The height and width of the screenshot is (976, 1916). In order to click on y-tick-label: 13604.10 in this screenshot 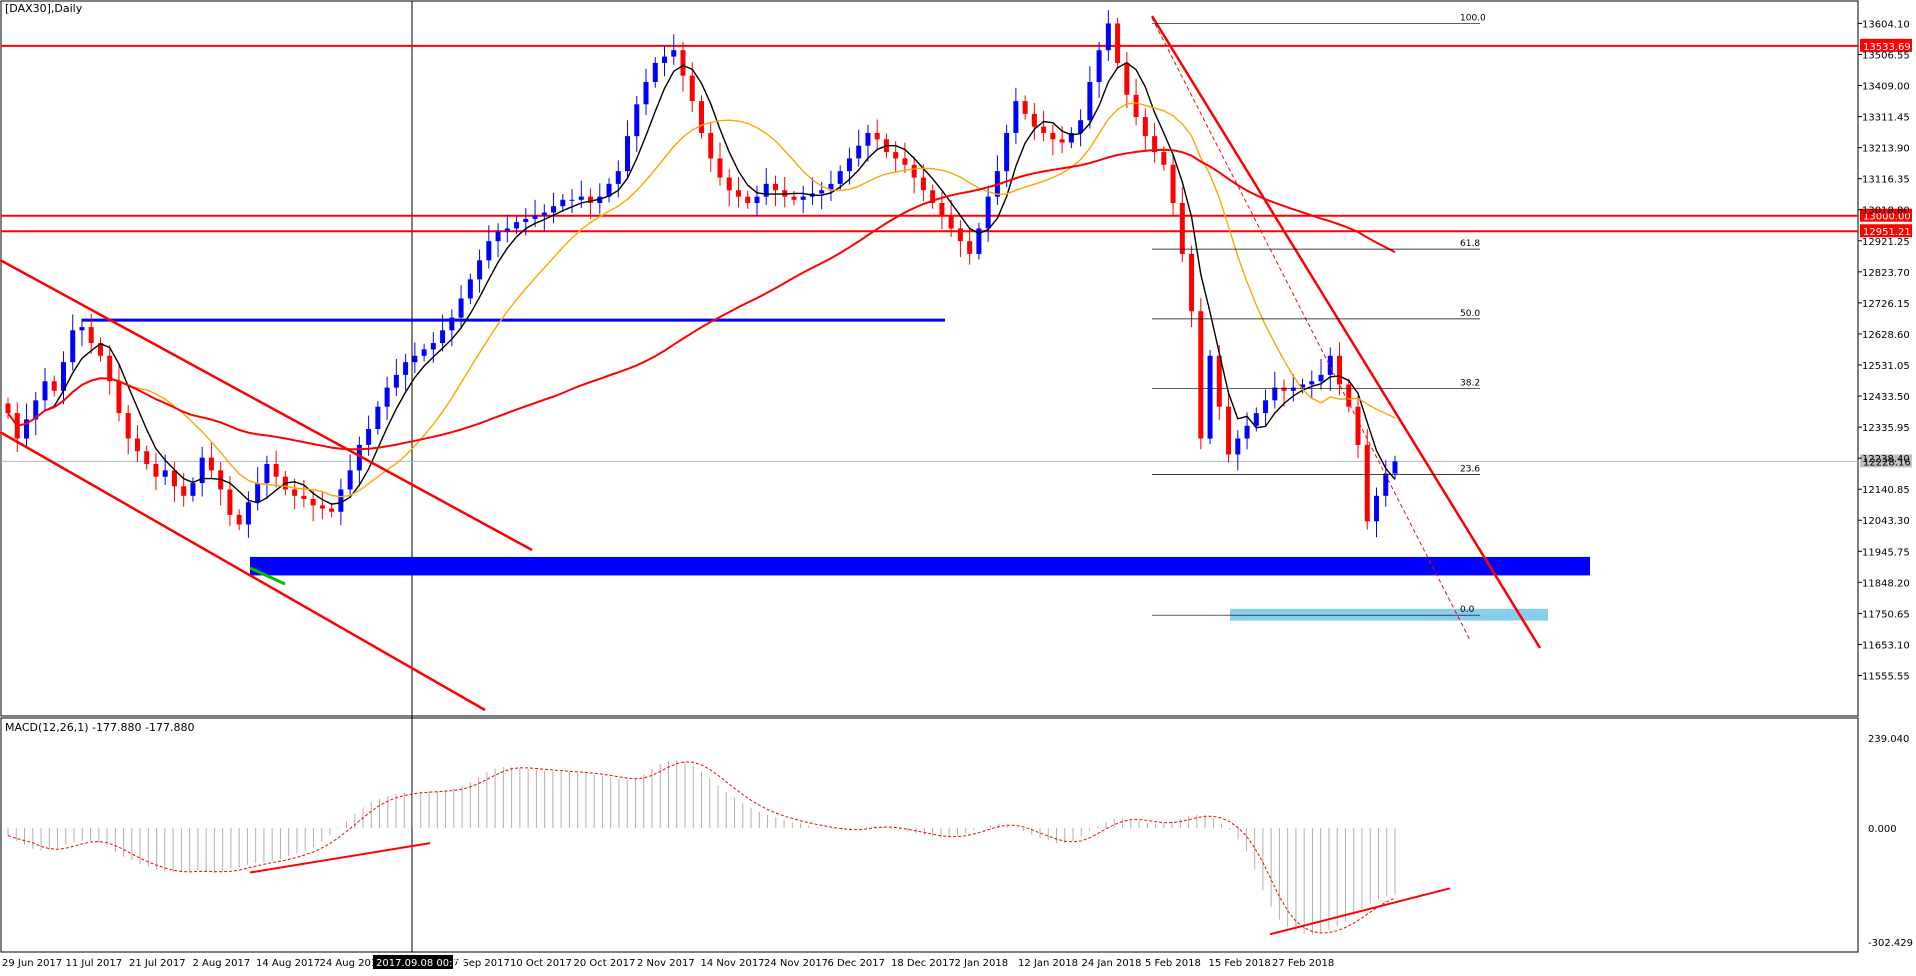, I will do `click(1886, 24)`.